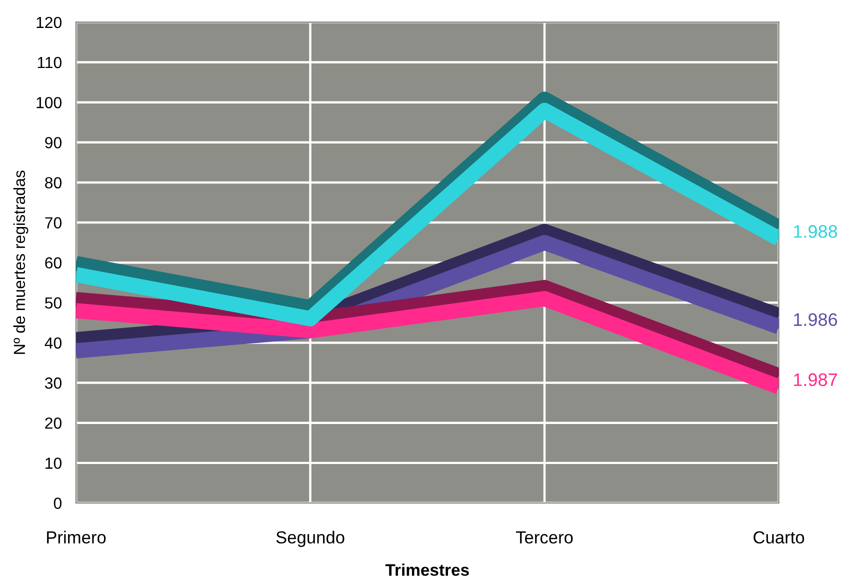  What do you see at coordinates (544, 537) in the screenshot?
I see `x-tick-label: Tercero` at bounding box center [544, 537].